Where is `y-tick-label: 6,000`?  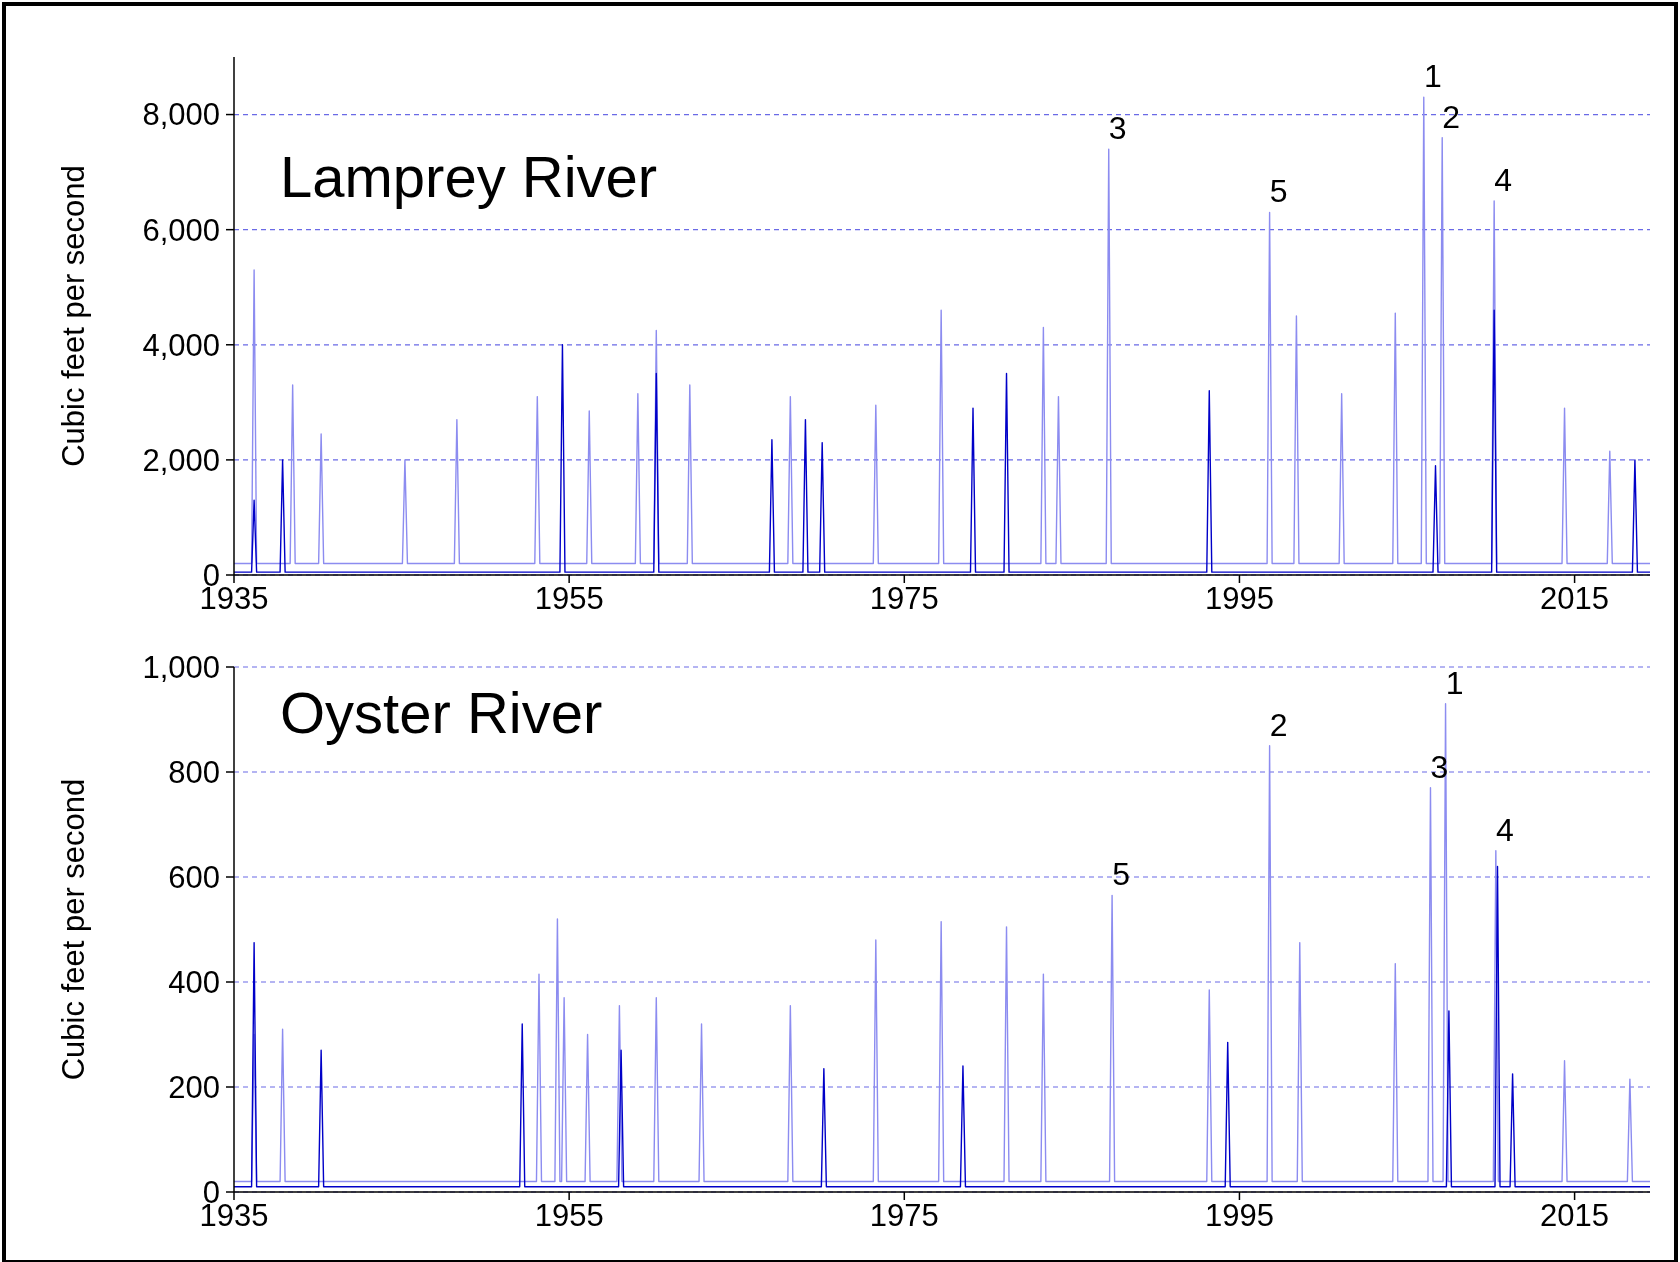 y-tick-label: 6,000 is located at coordinates (181, 230).